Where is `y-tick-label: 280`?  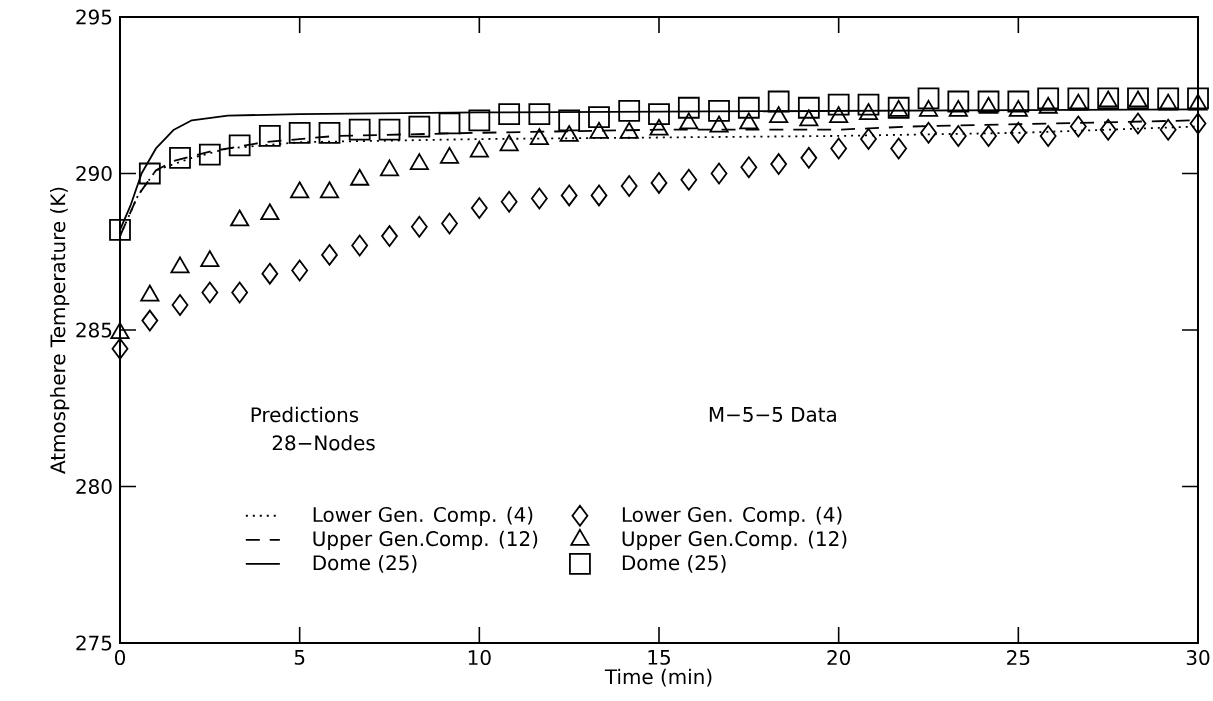 y-tick-label: 280 is located at coordinates (94, 486).